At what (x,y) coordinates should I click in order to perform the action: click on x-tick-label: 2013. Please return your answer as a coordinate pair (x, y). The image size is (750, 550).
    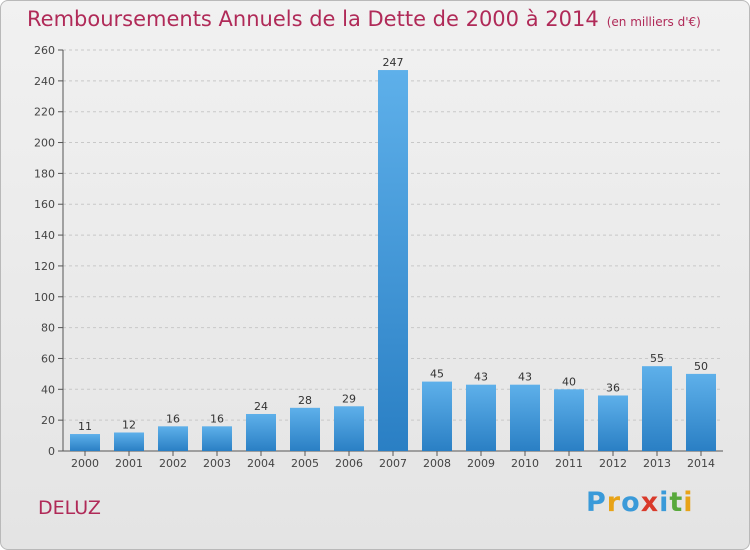
    Looking at the image, I should click on (657, 463).